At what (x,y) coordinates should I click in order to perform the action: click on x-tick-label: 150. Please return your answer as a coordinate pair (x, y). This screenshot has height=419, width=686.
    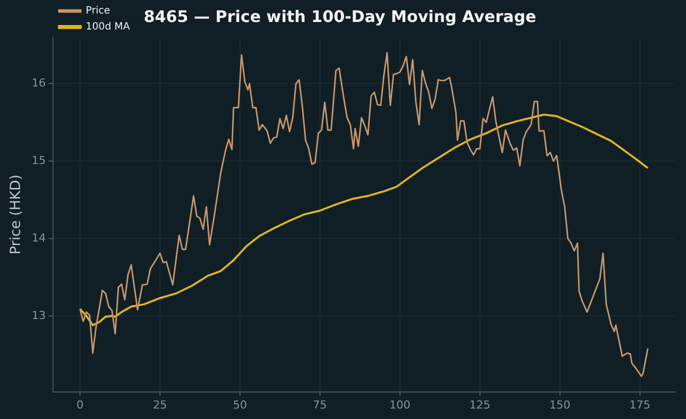
    Looking at the image, I should click on (559, 405).